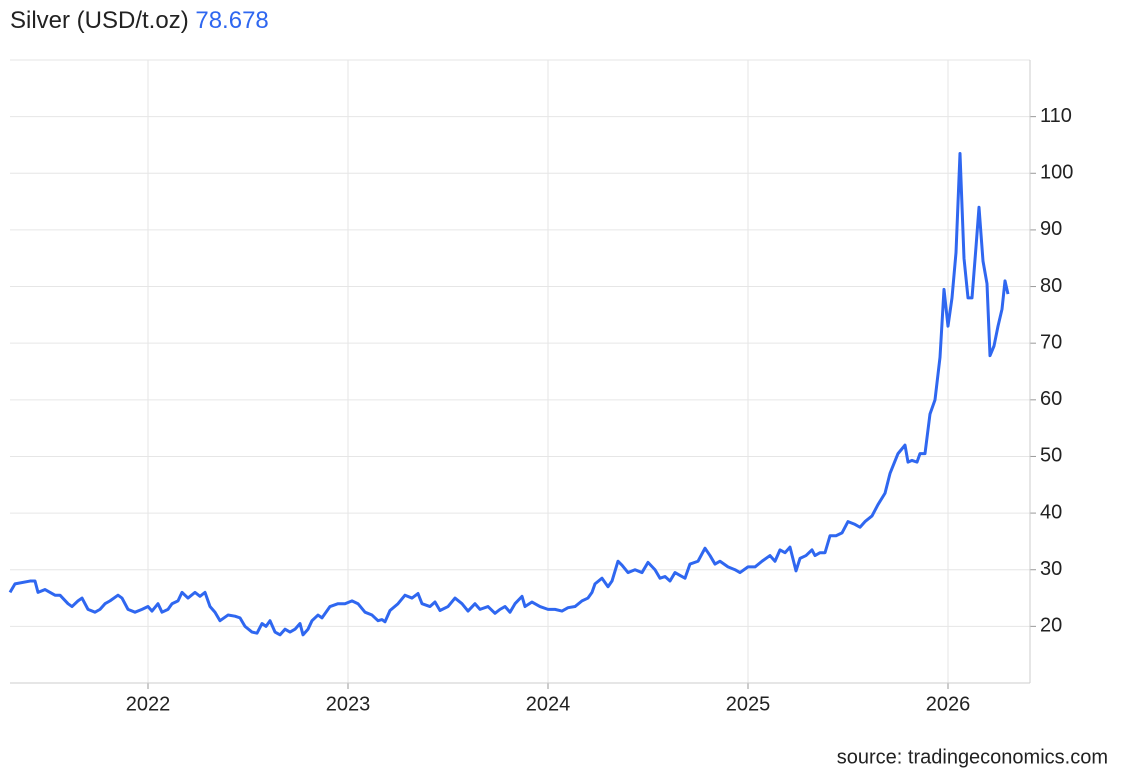  I want to click on y-tick-label: 20, so click(1051, 626).